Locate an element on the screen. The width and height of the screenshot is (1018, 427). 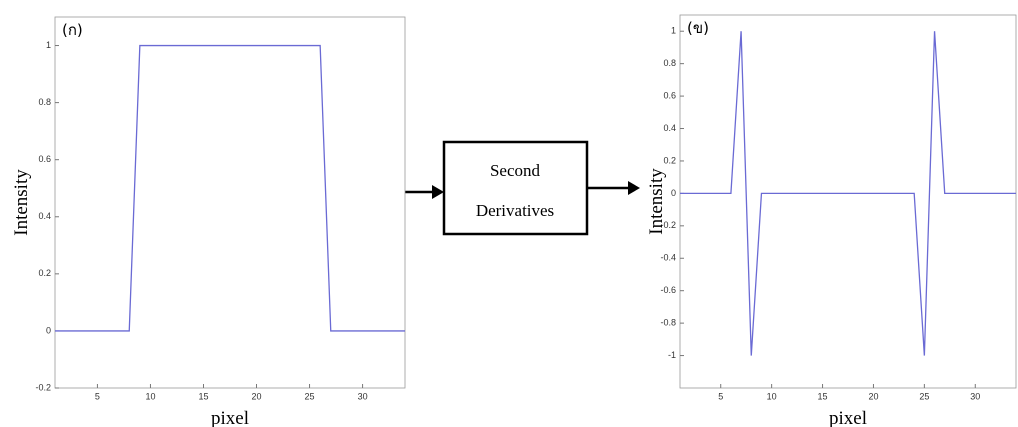
box-label: Second is located at coordinates (515, 170).